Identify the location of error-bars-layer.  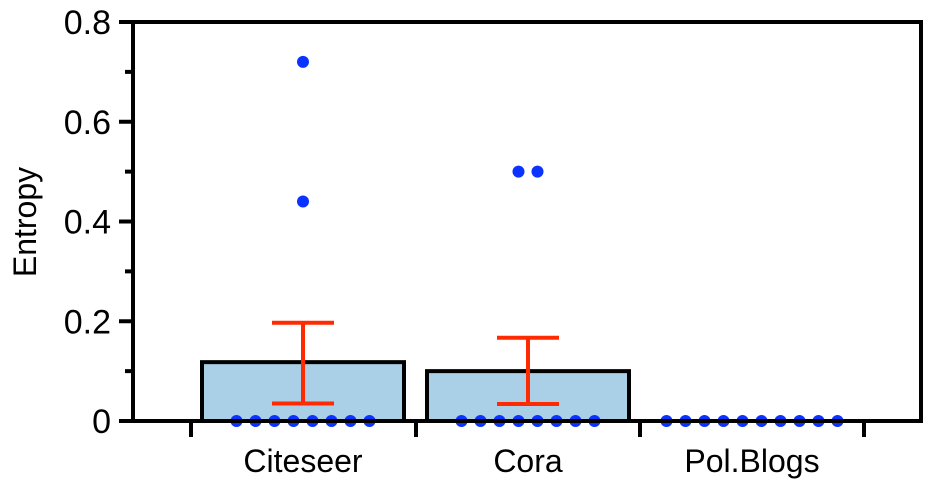
(415, 363).